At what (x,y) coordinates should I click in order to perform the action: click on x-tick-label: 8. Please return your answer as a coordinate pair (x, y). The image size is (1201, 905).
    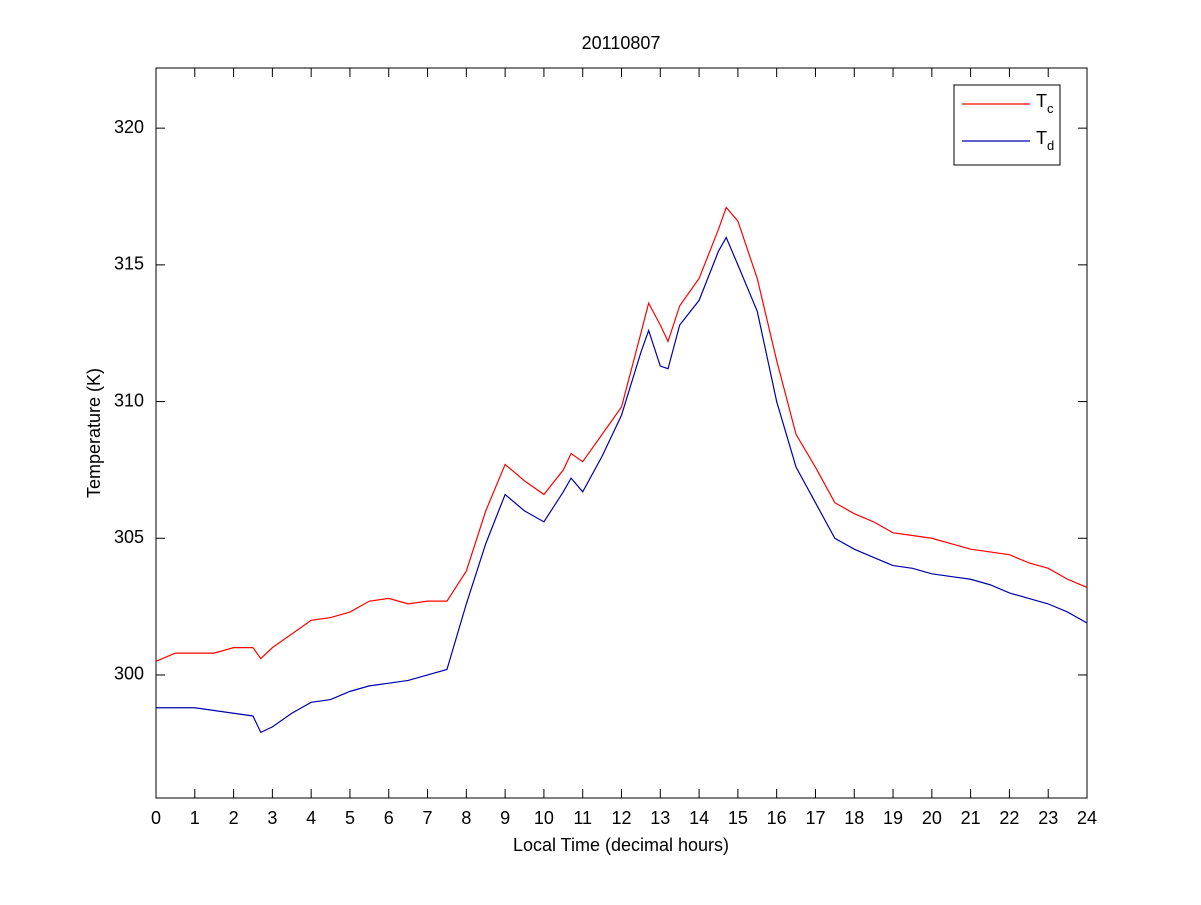
    Looking at the image, I should click on (466, 818).